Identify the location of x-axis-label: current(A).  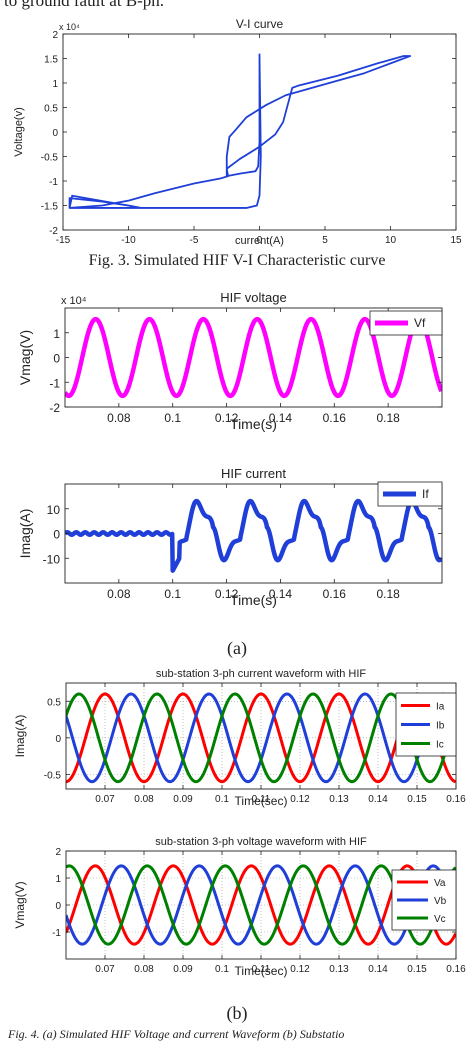
(259, 241).